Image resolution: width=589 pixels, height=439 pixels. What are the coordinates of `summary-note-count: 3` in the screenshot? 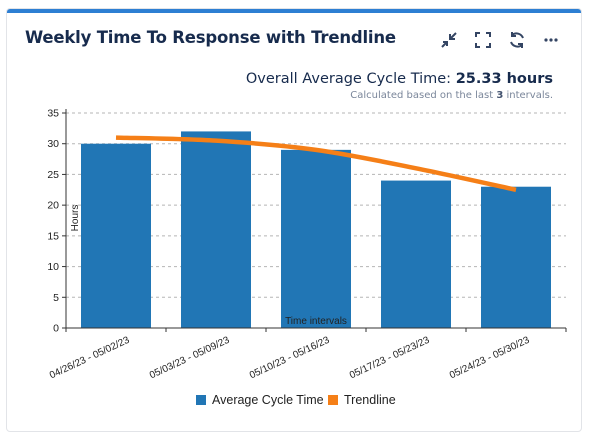 It's located at (500, 95).